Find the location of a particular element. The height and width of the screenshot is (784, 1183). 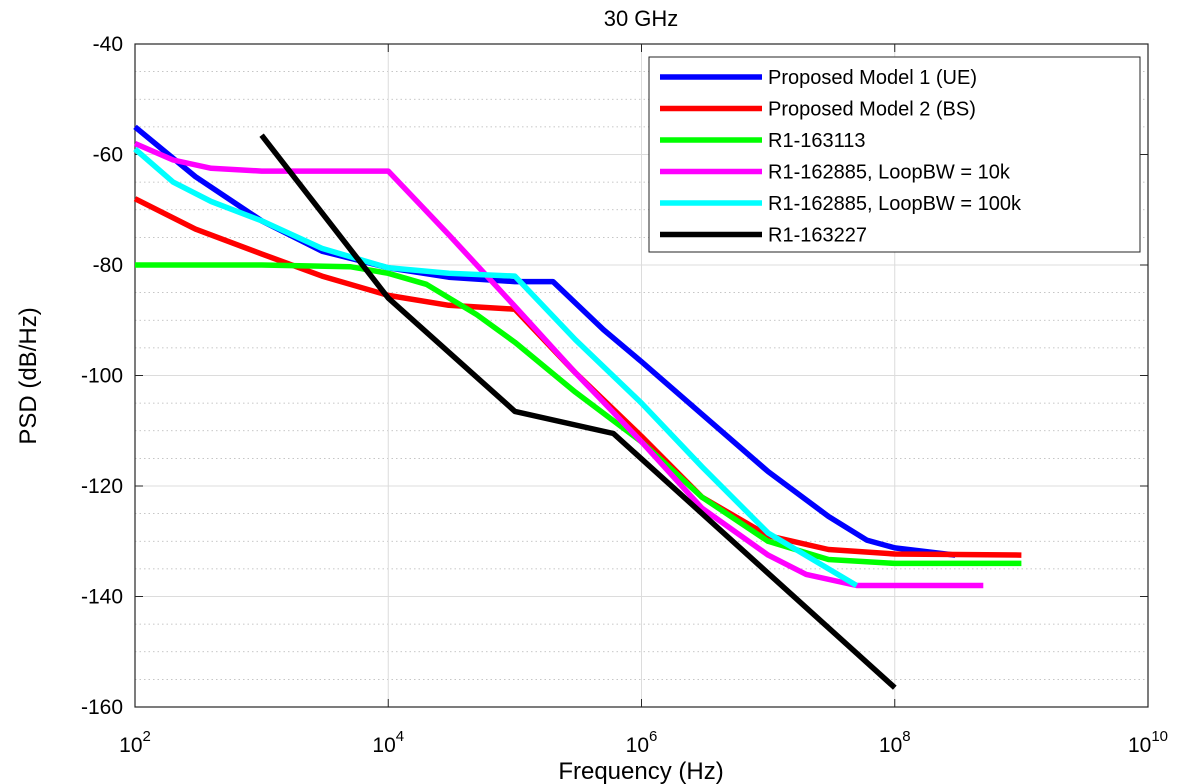

y-tick-label: -120 is located at coordinates (102, 486).